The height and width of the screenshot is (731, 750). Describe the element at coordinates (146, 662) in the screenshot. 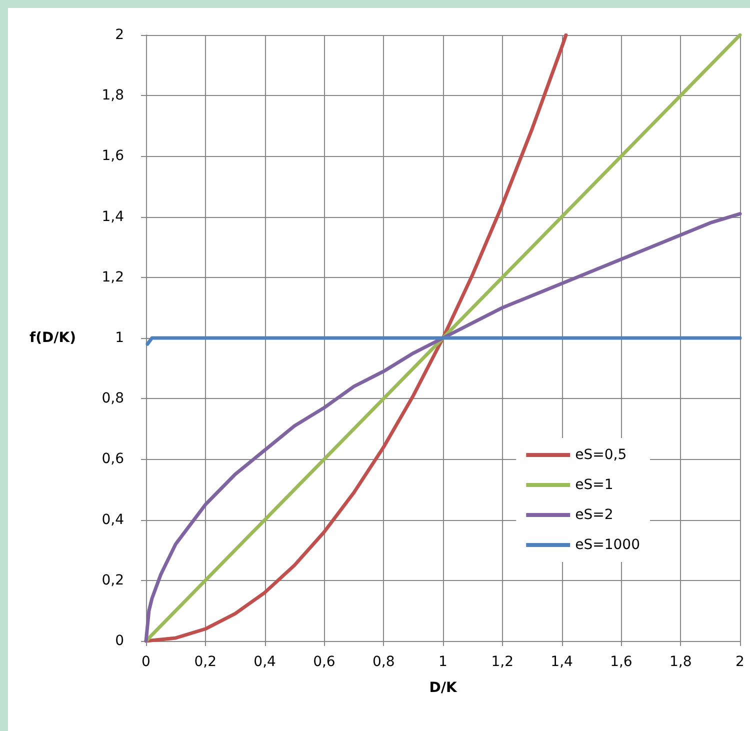

I see `x-tick-label: 0` at that location.